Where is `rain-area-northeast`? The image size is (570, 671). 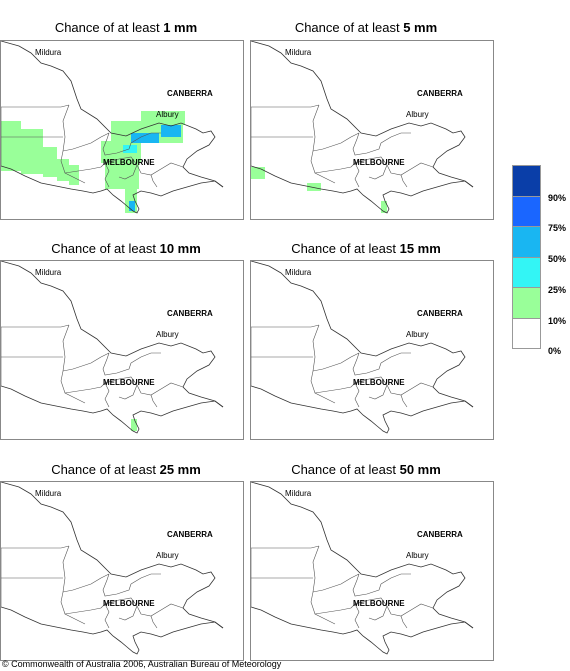 rain-area-northeast is located at coordinates (163, 118).